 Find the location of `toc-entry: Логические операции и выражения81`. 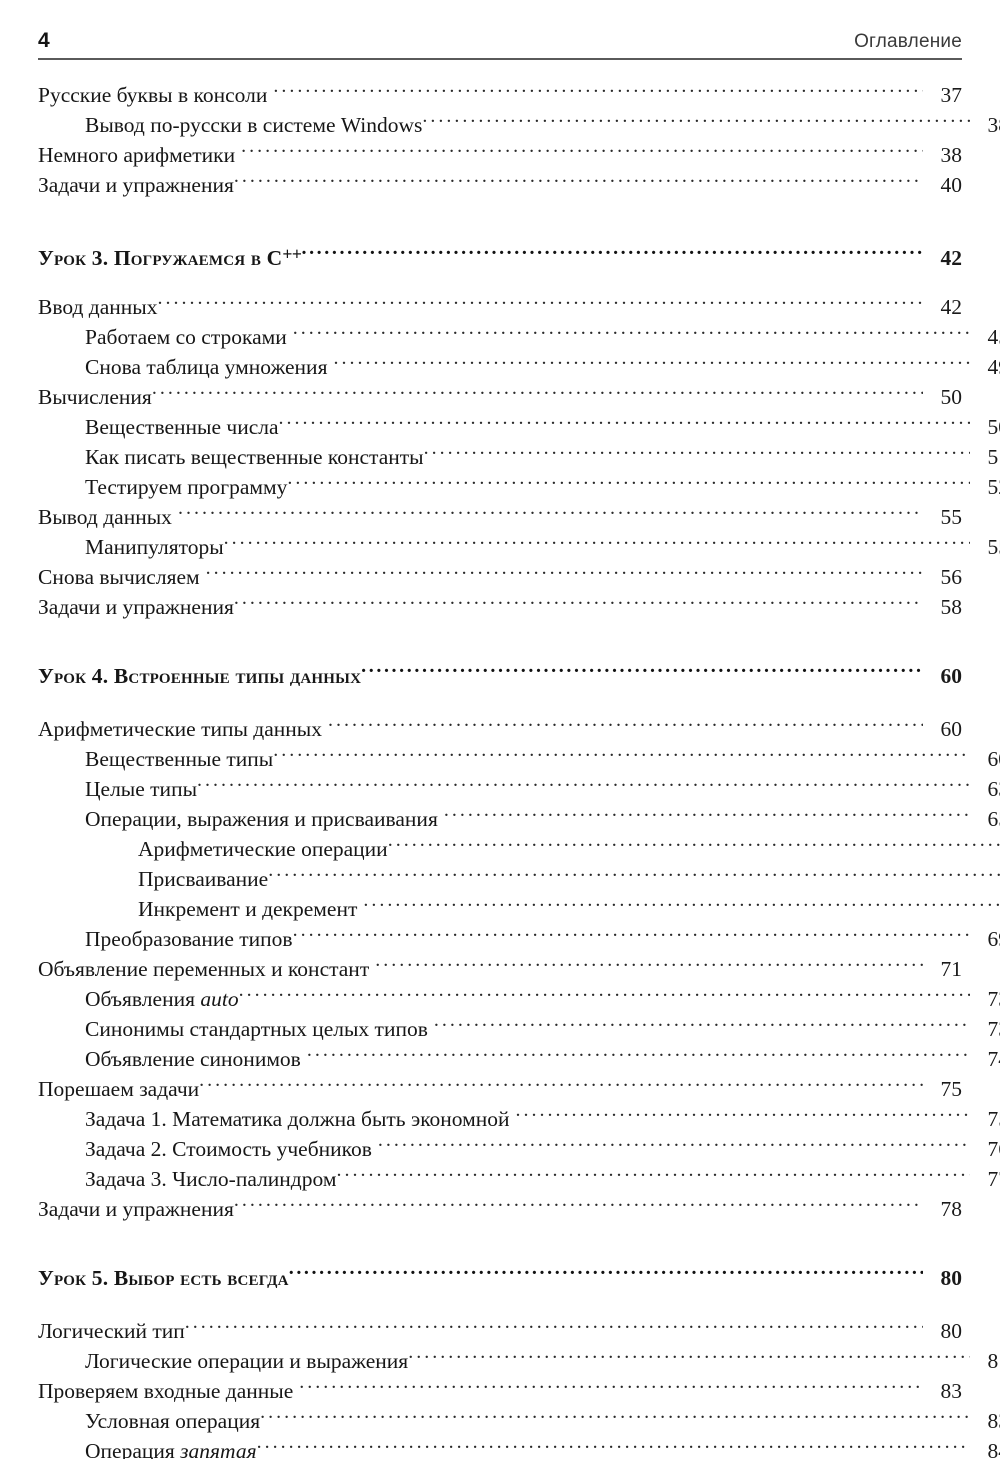

toc-entry: Логические операции и выражения81 is located at coordinates (519, 1402).